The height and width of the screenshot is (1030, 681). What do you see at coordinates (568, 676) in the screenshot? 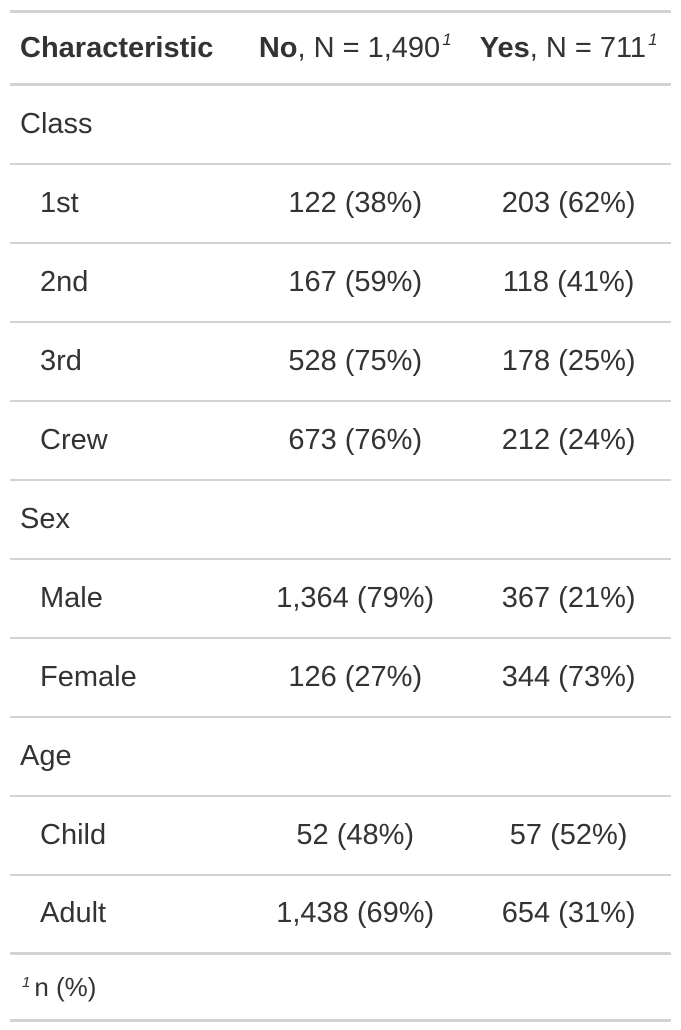
I see `cell-yes: 344 (73%)` at bounding box center [568, 676].